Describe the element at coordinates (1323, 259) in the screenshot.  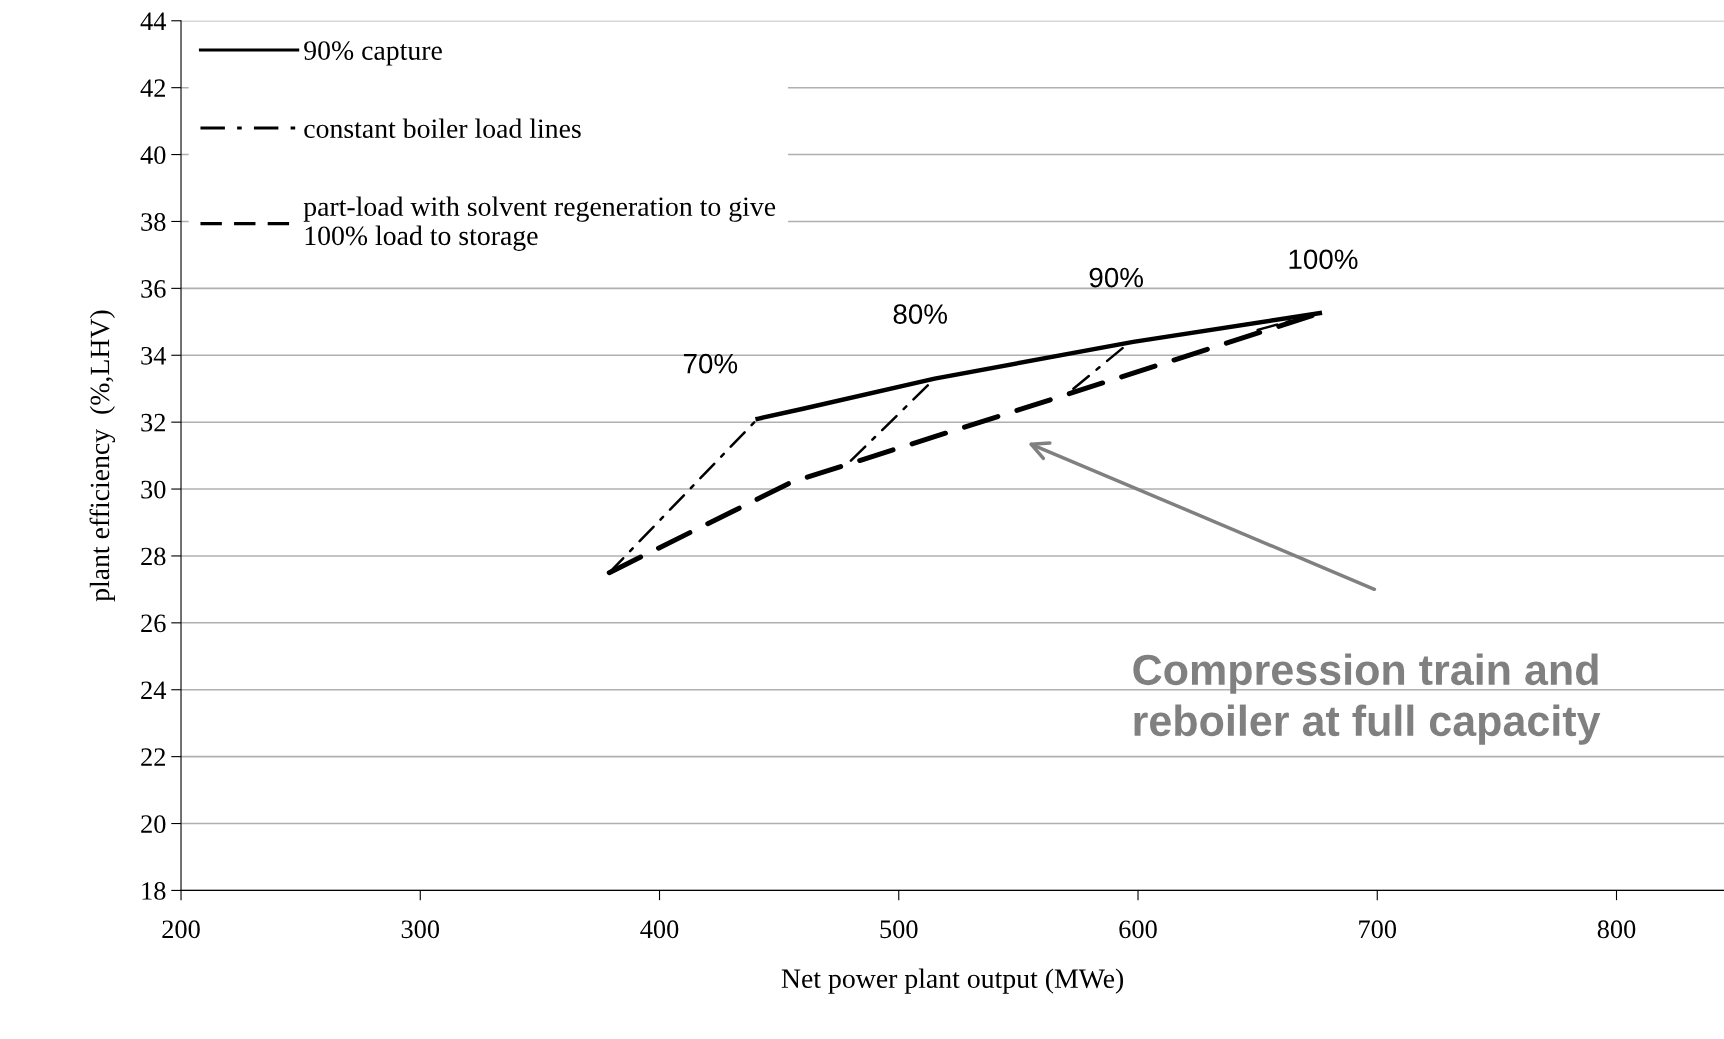
I see `annotation: 100%` at that location.